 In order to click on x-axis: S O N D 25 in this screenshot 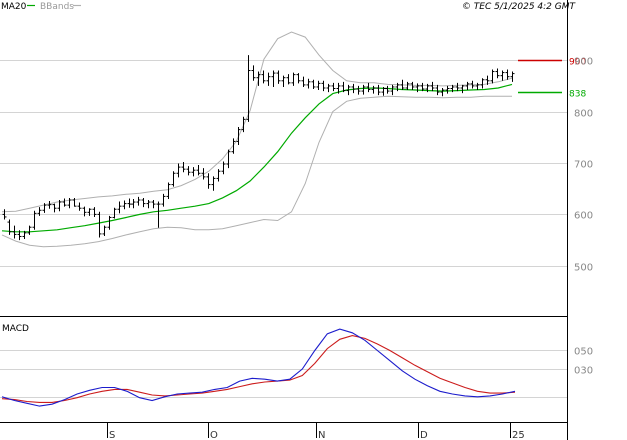, I will do `click(283, 431)`.